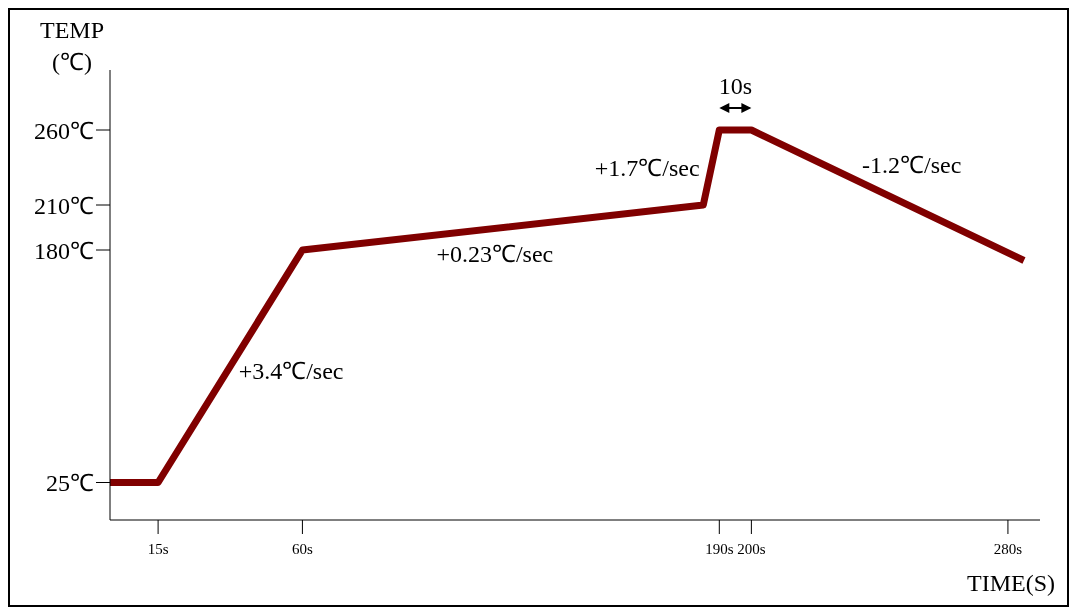  Describe the element at coordinates (719, 549) in the screenshot. I see `x-tick-label: 190s` at that location.